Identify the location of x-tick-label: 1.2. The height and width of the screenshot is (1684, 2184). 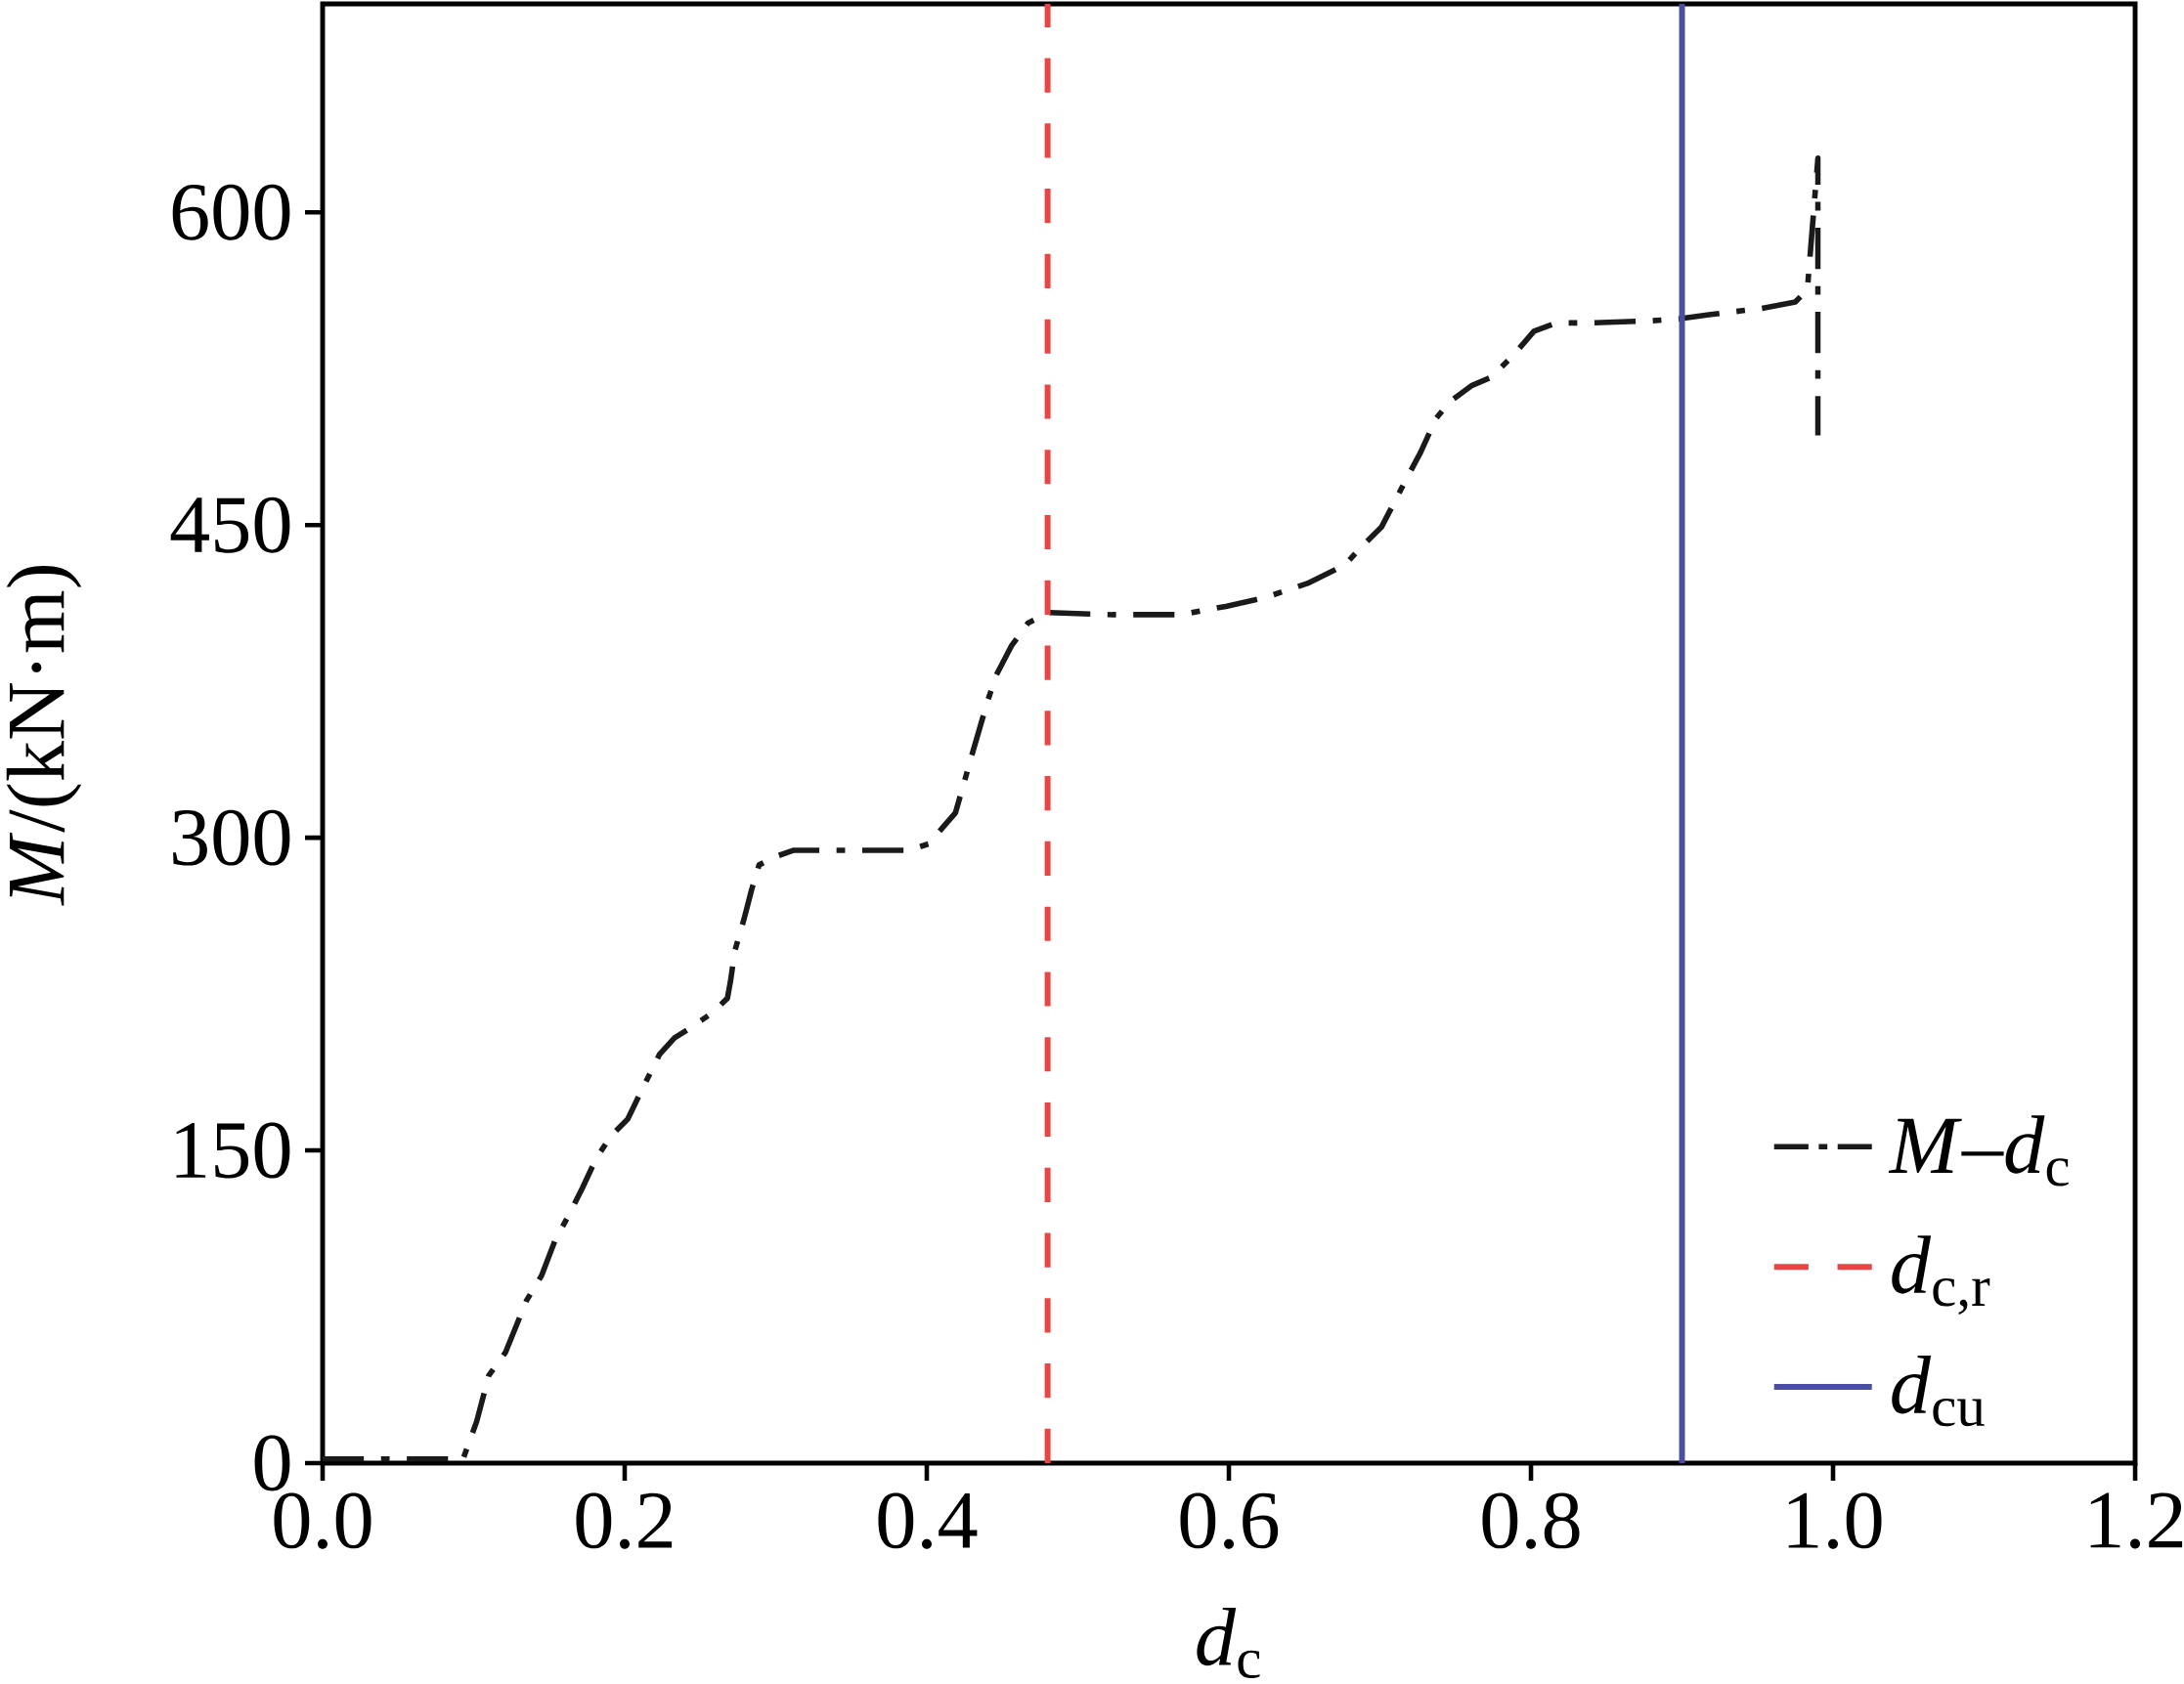
(2136, 1520).